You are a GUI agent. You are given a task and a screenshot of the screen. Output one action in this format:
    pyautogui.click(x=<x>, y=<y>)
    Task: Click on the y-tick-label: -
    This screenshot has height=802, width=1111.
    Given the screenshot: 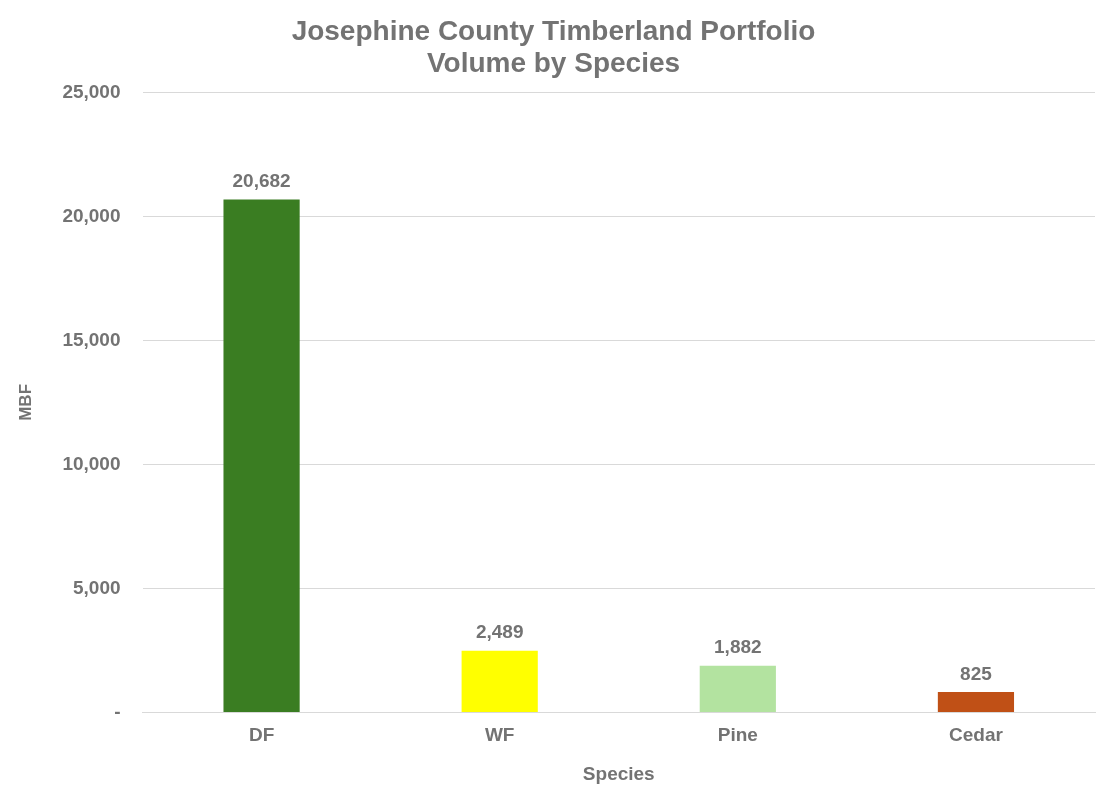 What is the action you would take?
    pyautogui.click(x=117, y=711)
    